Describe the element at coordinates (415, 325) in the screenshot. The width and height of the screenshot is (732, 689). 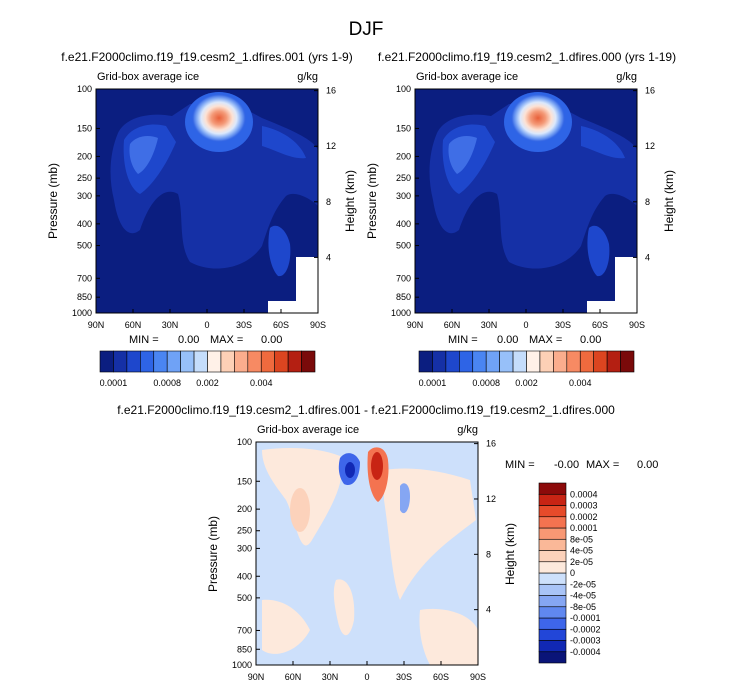
I see `x-tick-label: 90N` at that location.